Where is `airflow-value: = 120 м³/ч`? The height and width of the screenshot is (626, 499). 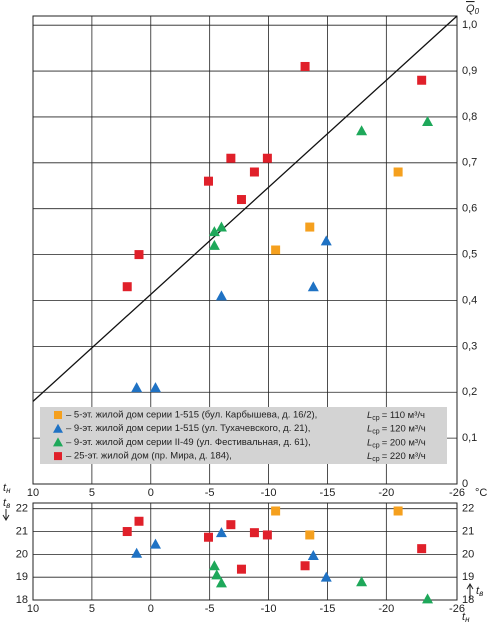
airflow-value: = 120 м³/ч is located at coordinates (404, 428).